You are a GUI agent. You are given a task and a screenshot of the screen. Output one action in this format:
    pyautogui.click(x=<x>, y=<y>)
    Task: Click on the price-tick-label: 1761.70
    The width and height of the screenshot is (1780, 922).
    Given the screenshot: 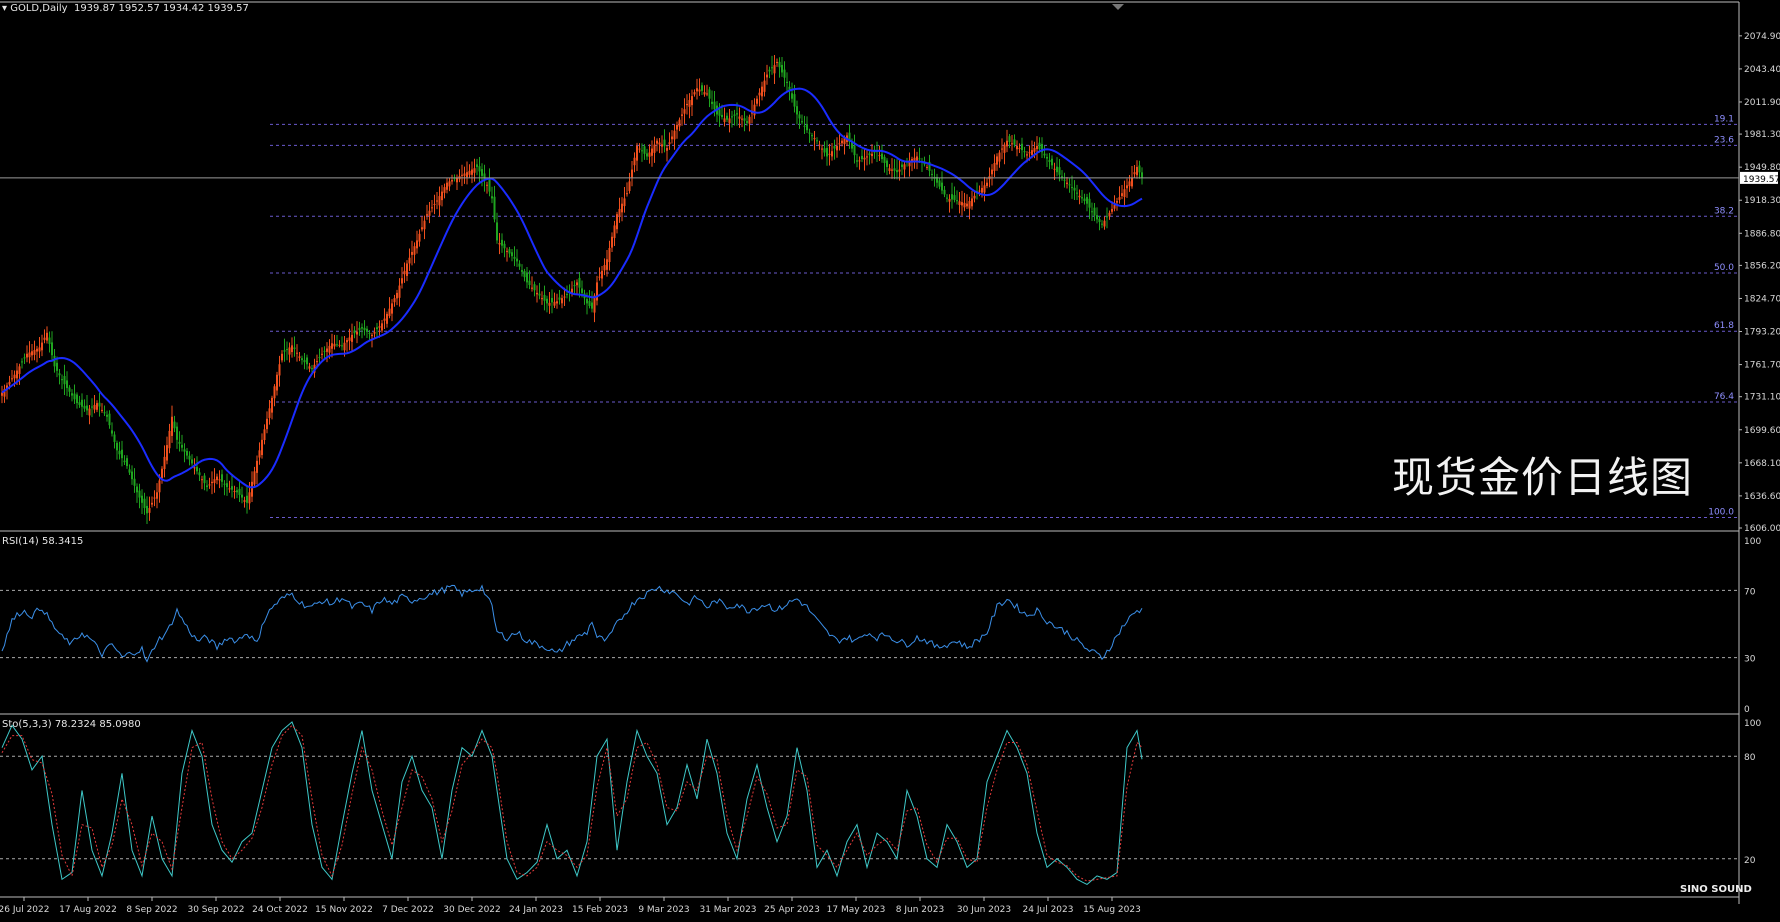 What is the action you would take?
    pyautogui.click(x=1762, y=366)
    